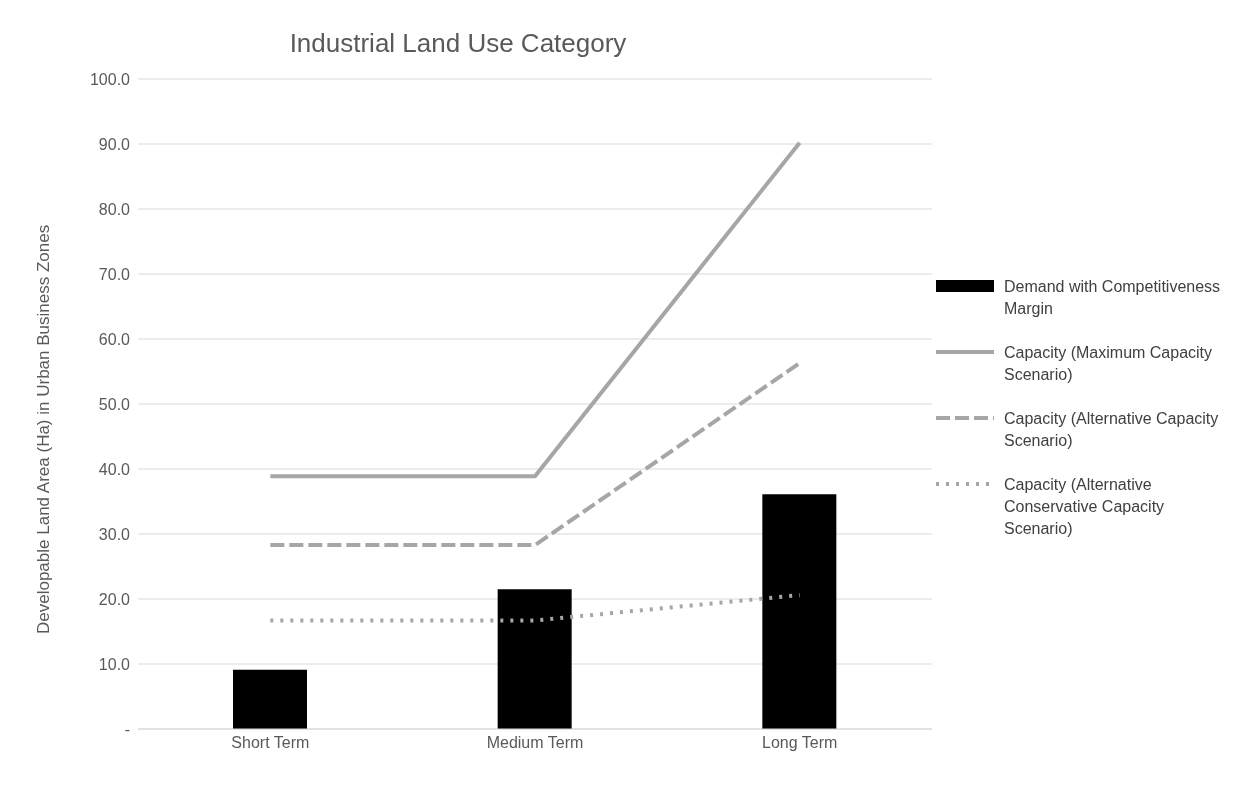 The image size is (1250, 798). Describe the element at coordinates (114, 144) in the screenshot. I see `y-tick-label: 90.0` at that location.